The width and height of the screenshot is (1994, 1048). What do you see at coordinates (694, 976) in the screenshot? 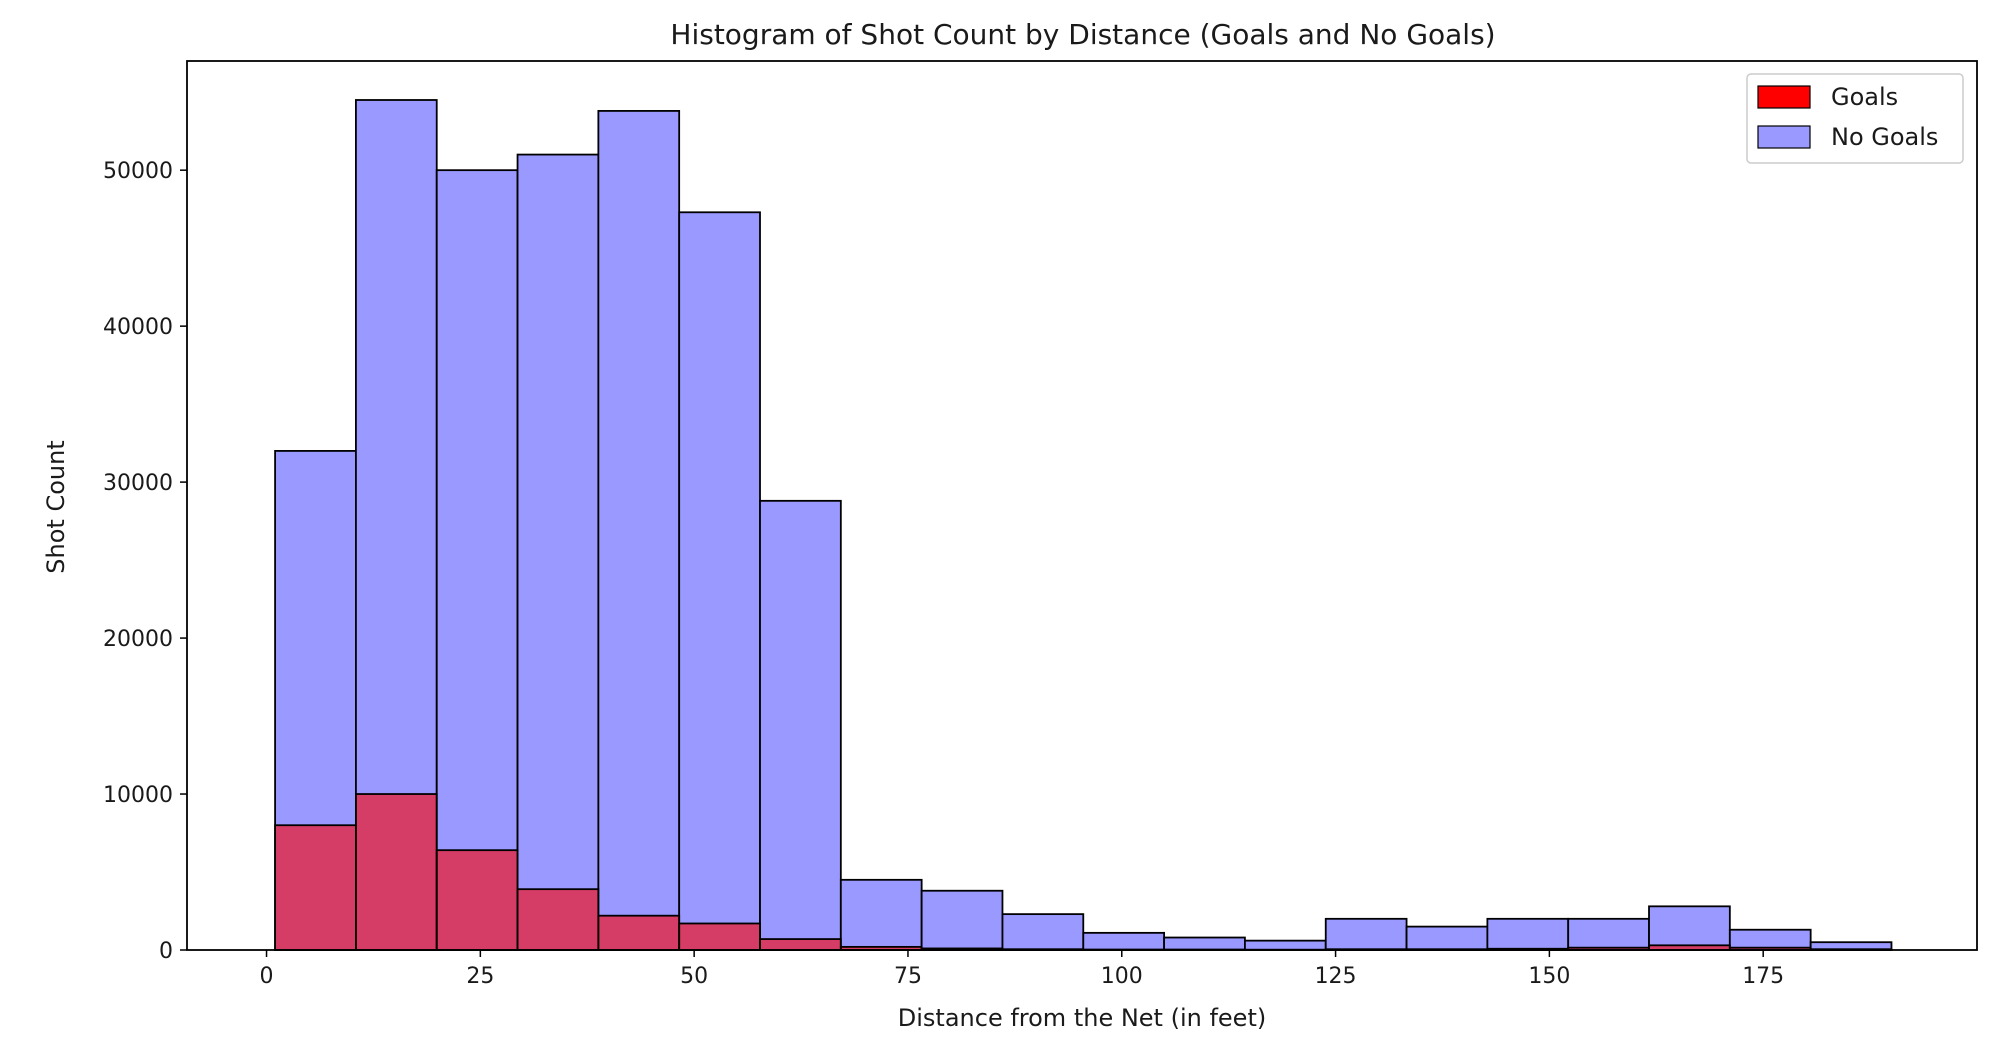
I see `x-tick-label: 50` at bounding box center [694, 976].